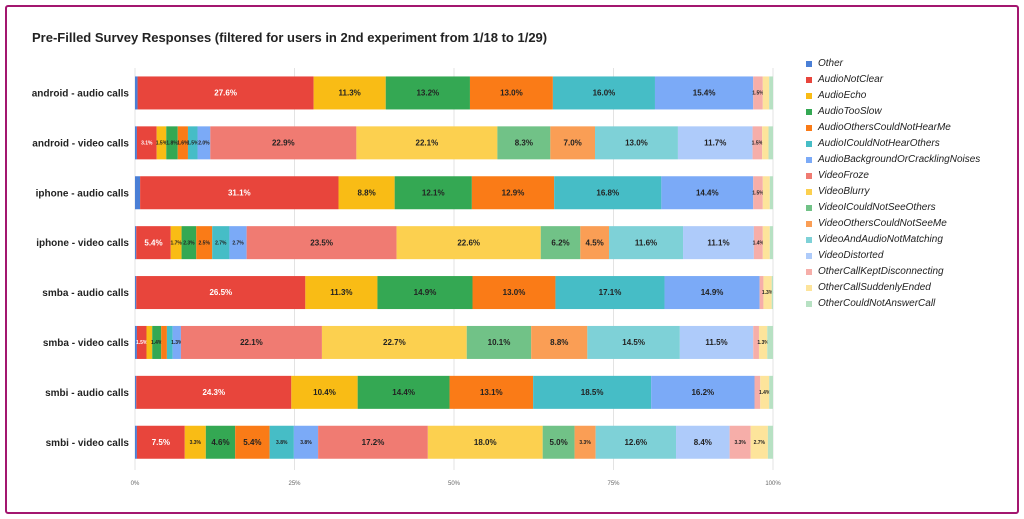 This screenshot has height=519, width=1024. I want to click on data-label: 7.5%, so click(161, 442).